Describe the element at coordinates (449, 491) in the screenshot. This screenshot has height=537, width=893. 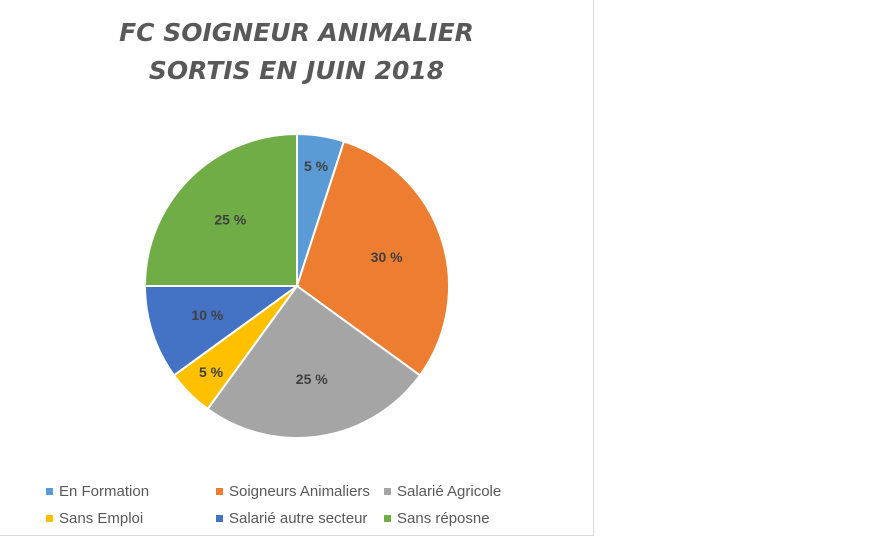
I see `legend-label: Salarié Agricole` at that location.